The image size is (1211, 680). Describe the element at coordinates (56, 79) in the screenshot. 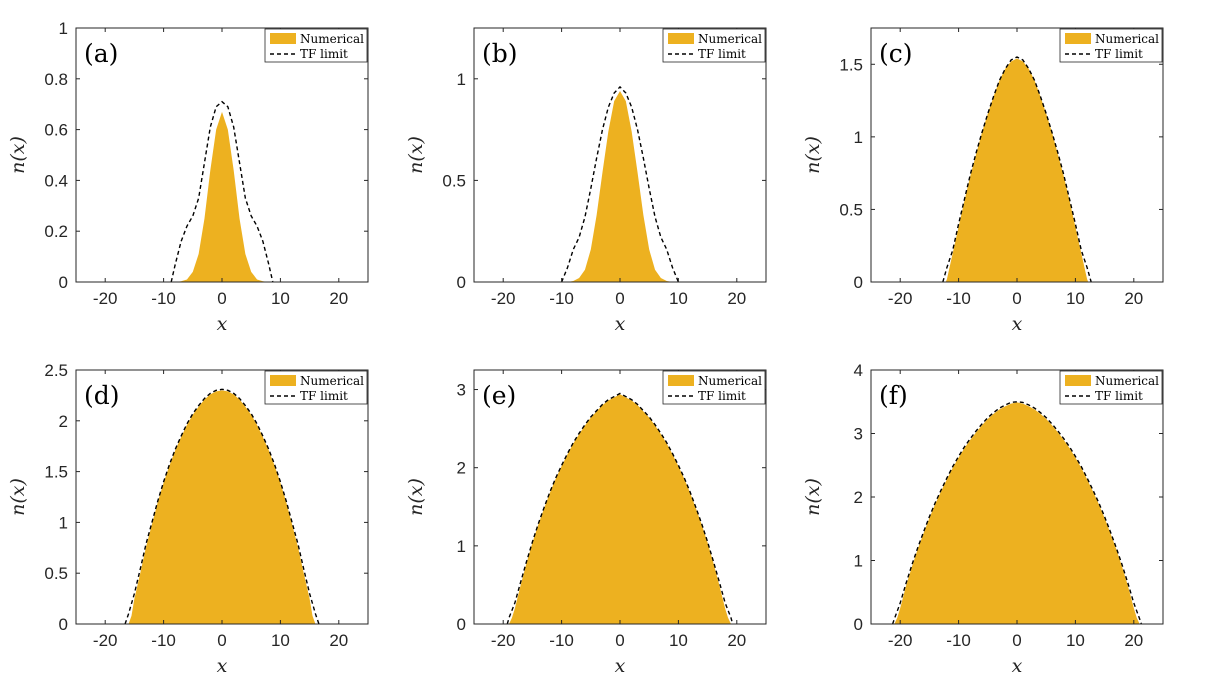

I see `y-tick-label: 0.8` at that location.